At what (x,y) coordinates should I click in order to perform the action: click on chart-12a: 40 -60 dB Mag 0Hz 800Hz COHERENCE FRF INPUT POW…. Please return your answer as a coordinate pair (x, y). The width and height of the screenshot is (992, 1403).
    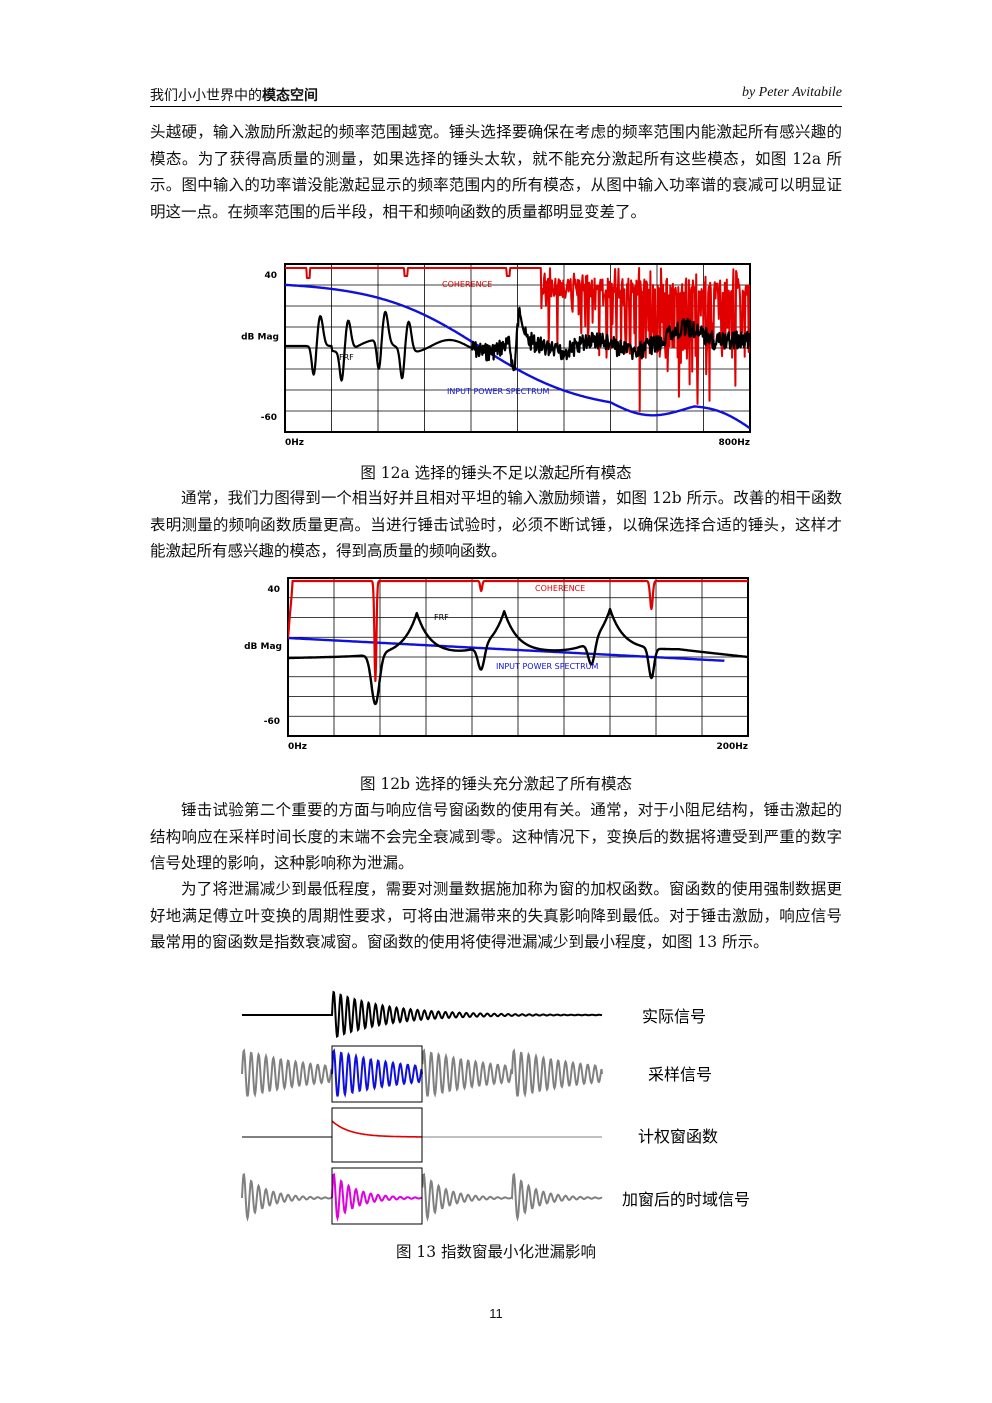
    Looking at the image, I should click on (496, 355).